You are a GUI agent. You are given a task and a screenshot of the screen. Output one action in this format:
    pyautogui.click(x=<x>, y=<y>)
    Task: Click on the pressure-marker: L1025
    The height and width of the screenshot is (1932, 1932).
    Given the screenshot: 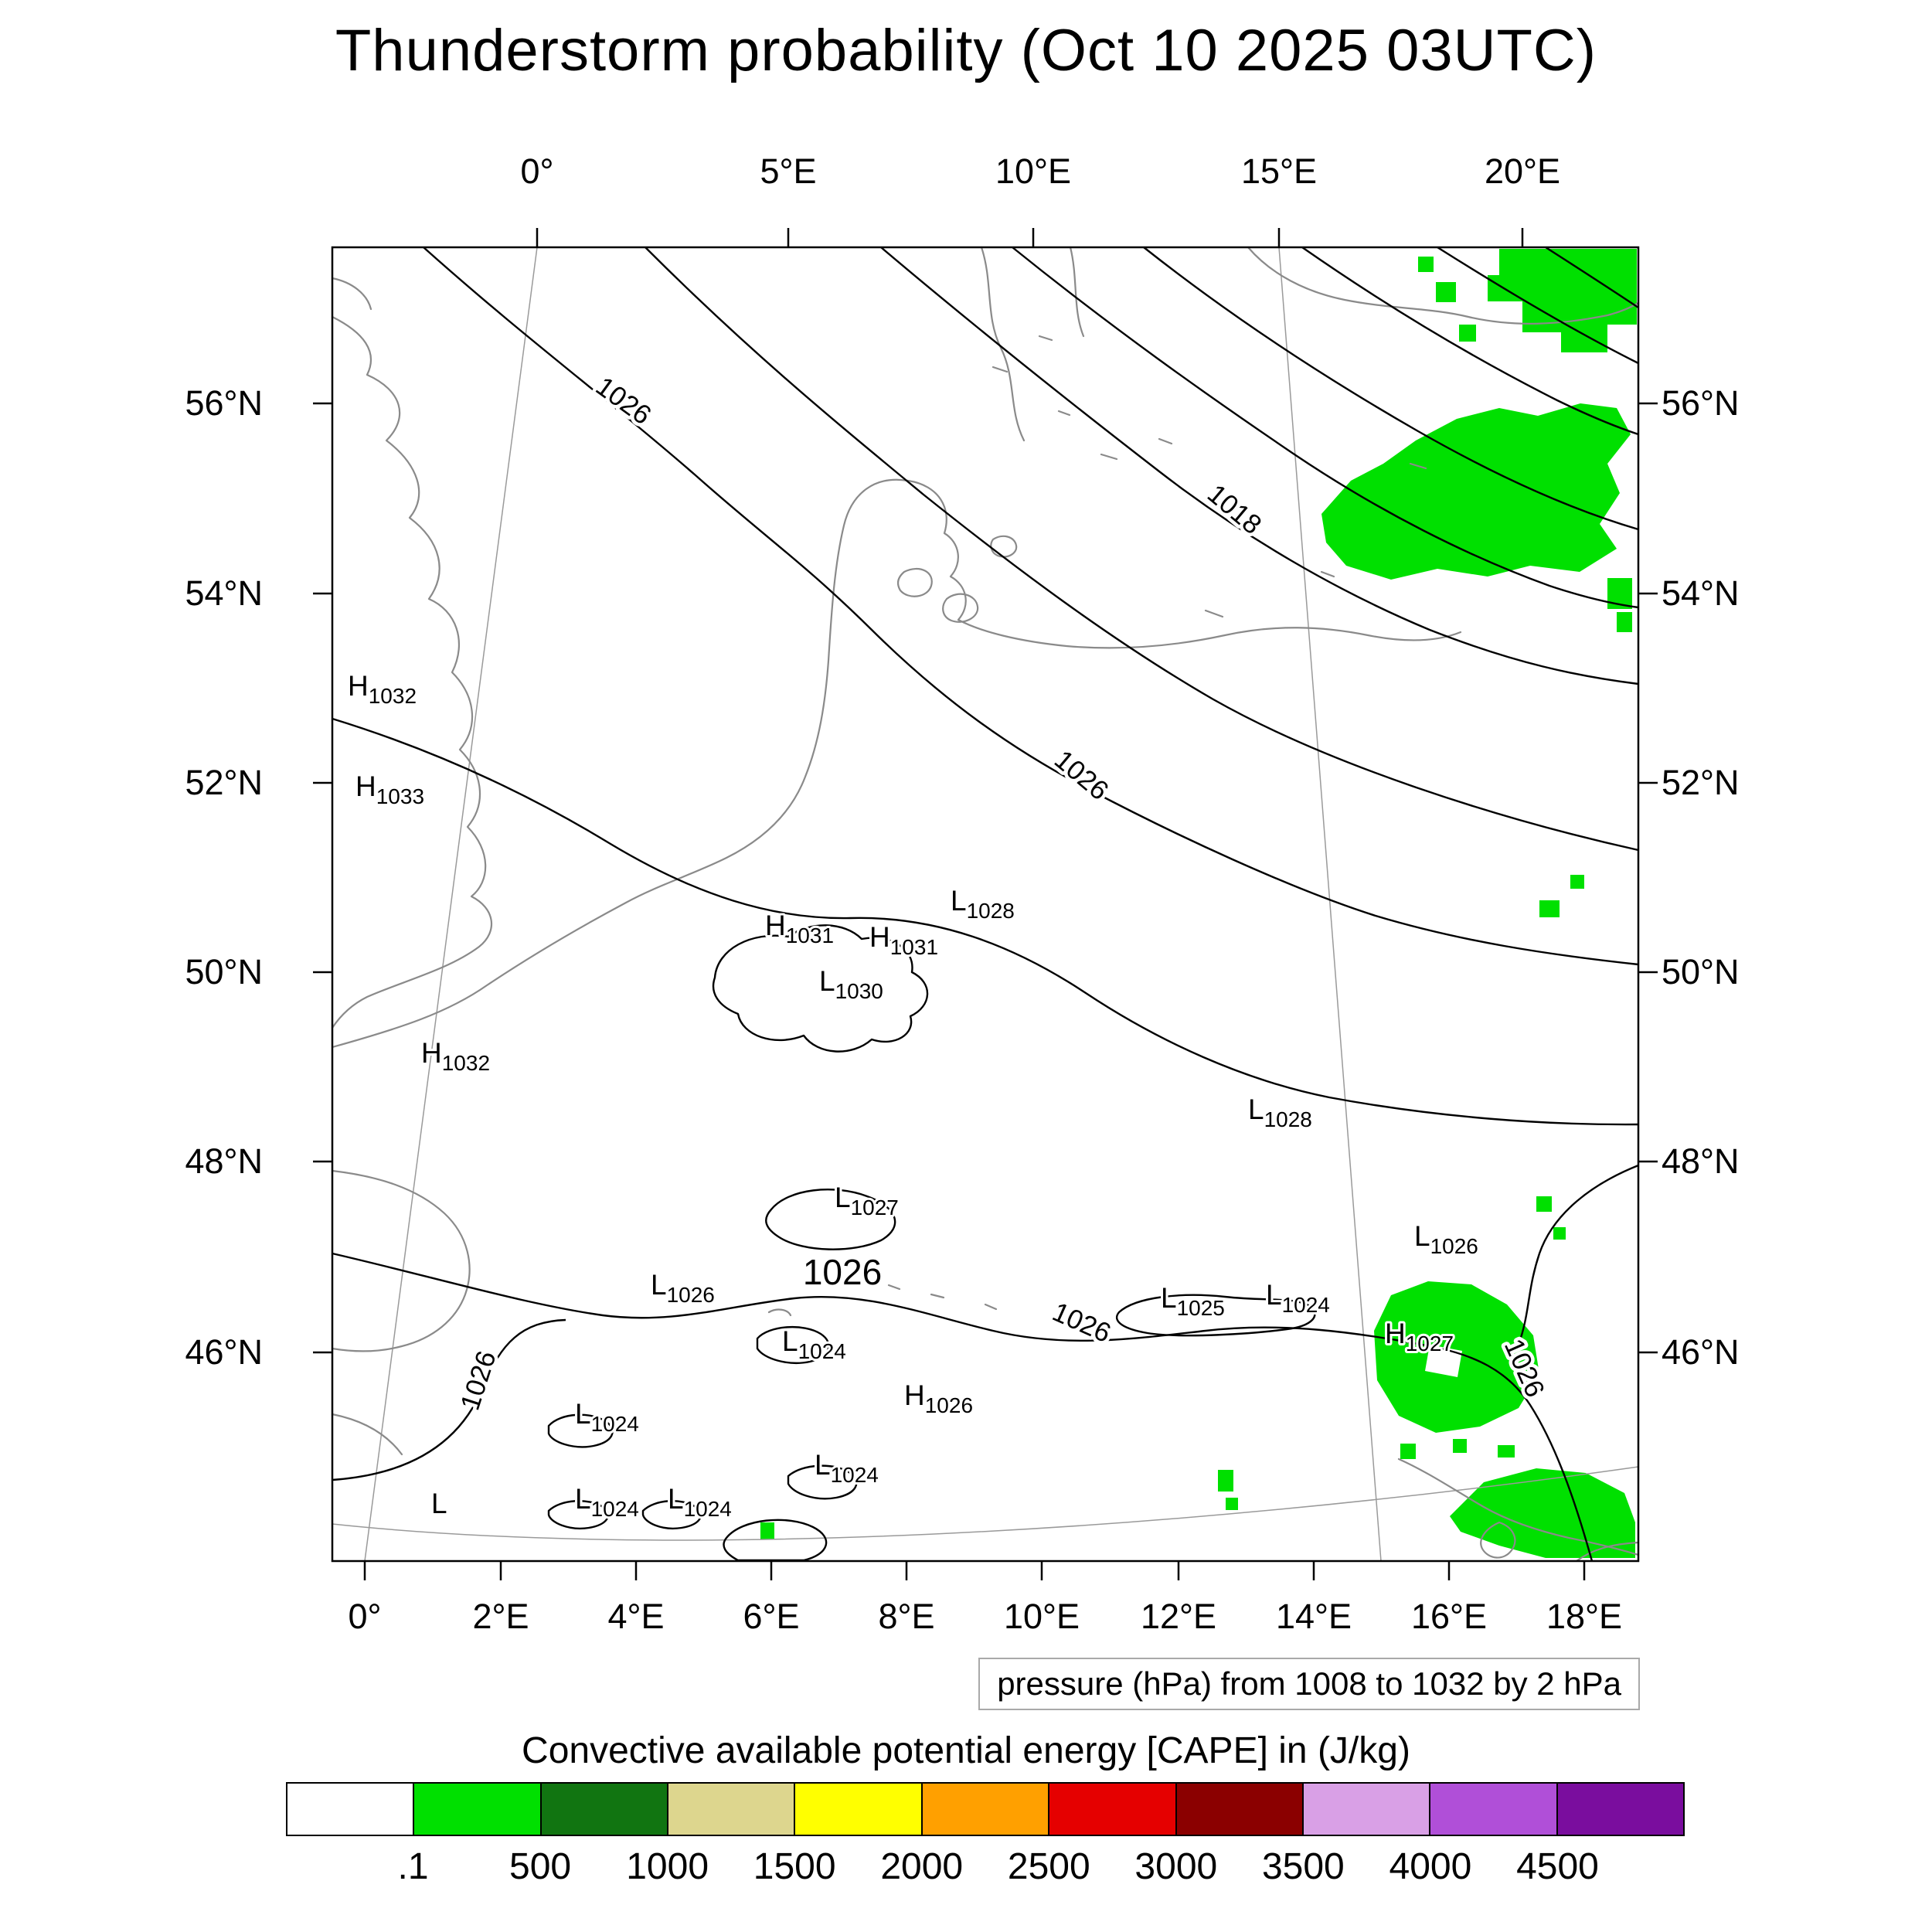 What is the action you would take?
    pyautogui.click(x=1193, y=1301)
    